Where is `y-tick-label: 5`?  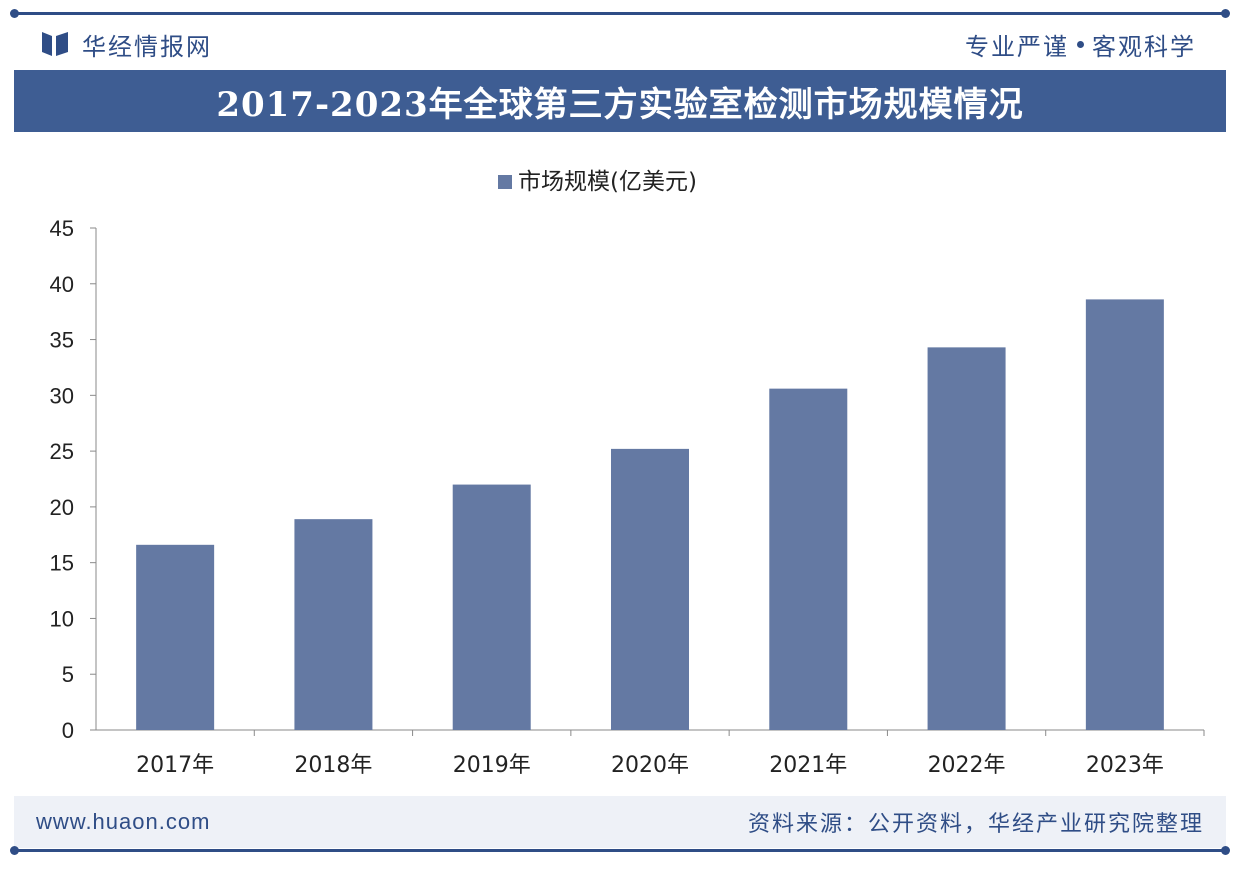 y-tick-label: 5 is located at coordinates (68, 674).